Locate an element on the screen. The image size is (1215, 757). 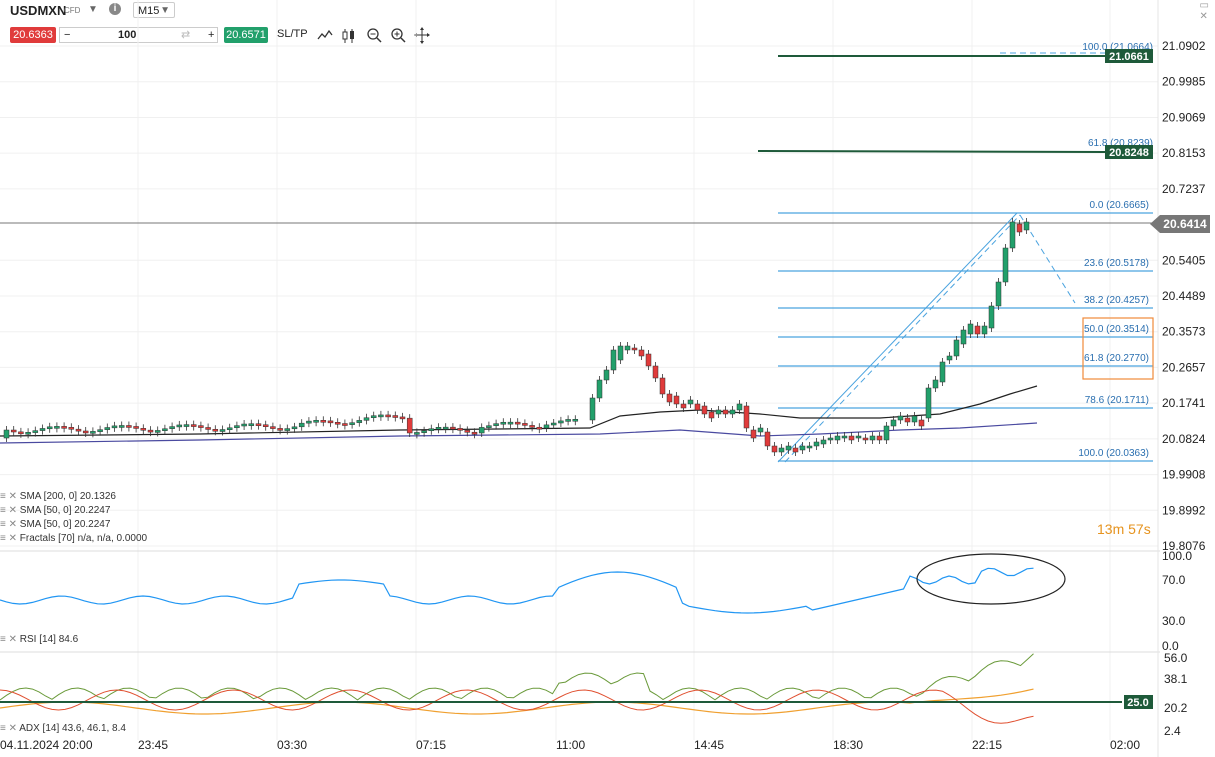
legend-sma50b: ≡ ✕ SMA [50, 0] 20.2247 is located at coordinates (55, 524).